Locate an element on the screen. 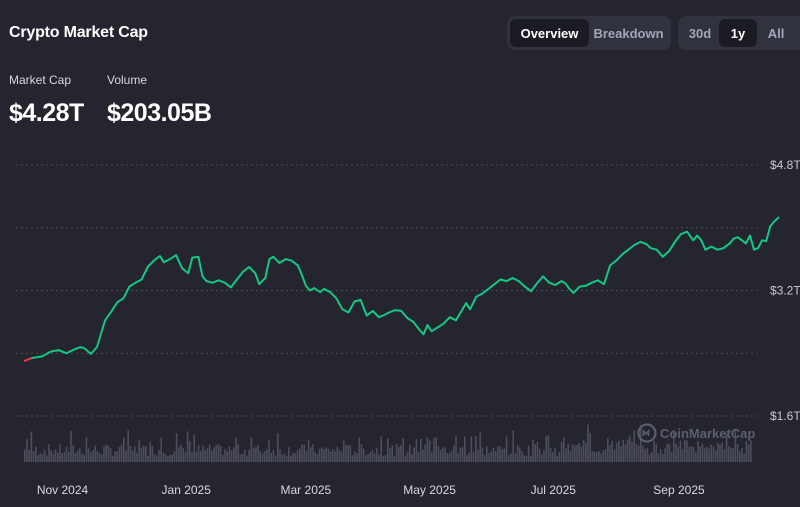 This screenshot has height=507, width=800. range-30d-button: 30d is located at coordinates (700, 33).